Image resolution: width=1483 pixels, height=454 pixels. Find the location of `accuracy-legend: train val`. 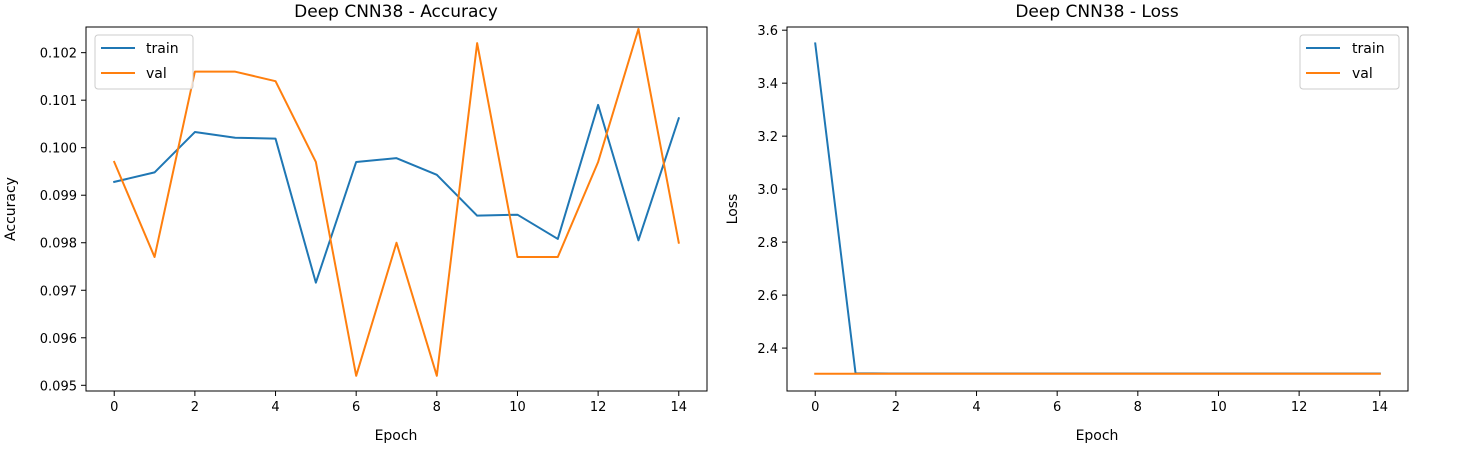

accuracy-legend: train val is located at coordinates (144, 62).